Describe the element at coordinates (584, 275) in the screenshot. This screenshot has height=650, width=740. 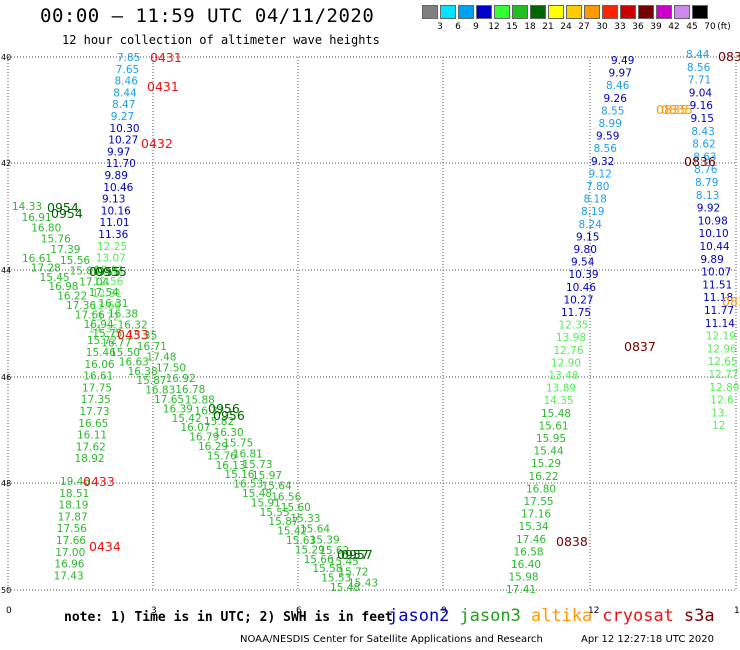
I see `wave-height-value: 10.39` at that location.